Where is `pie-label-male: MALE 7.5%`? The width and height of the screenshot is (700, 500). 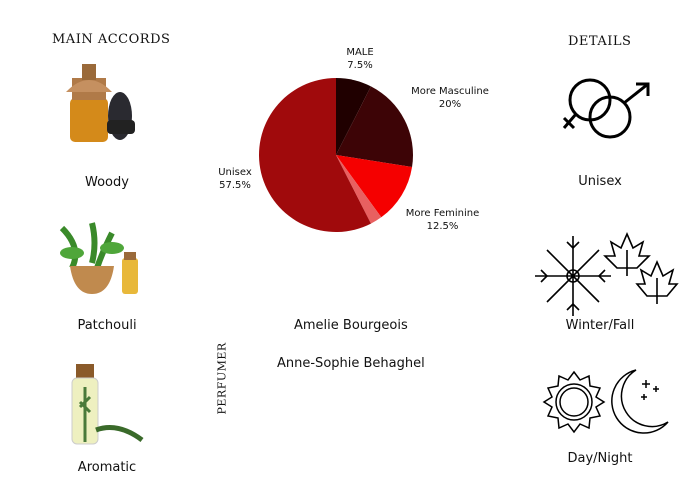 pie-label-male: MALE 7.5% is located at coordinates (360, 59).